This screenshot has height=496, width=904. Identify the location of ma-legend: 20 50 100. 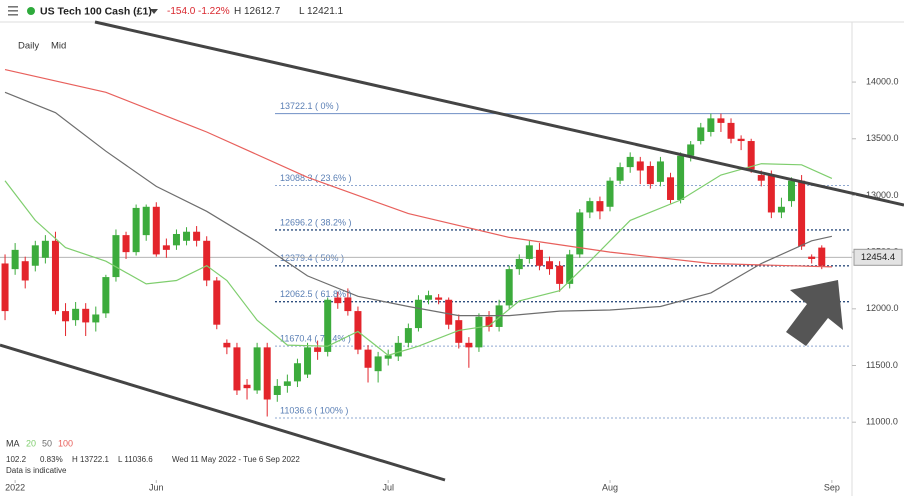
(49, 443).